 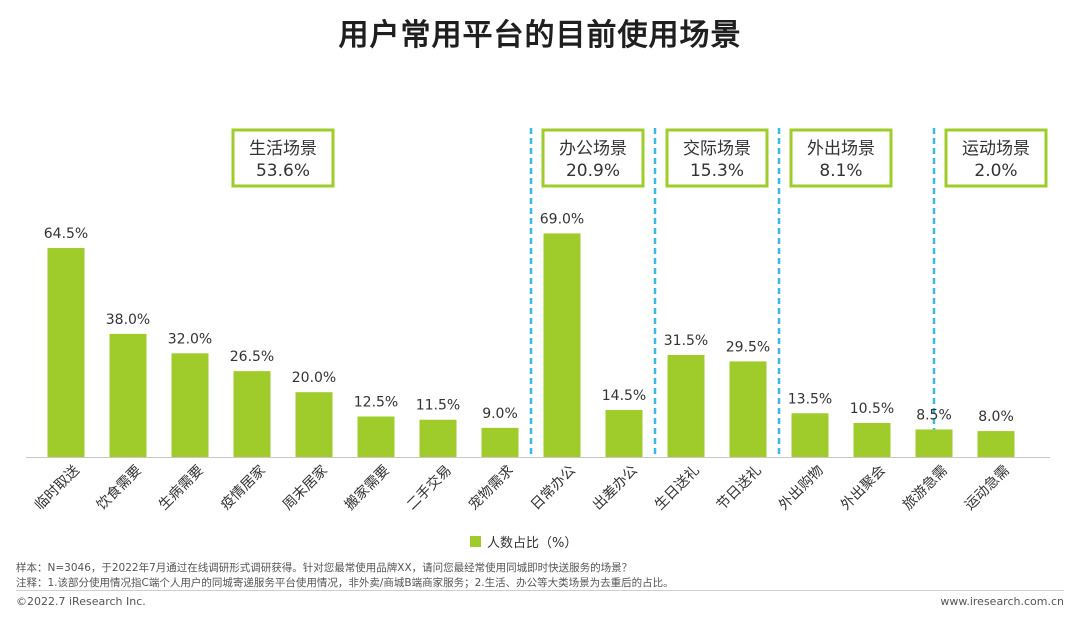 What do you see at coordinates (996, 417) in the screenshot?
I see `bar-value-label: 8.0%` at bounding box center [996, 417].